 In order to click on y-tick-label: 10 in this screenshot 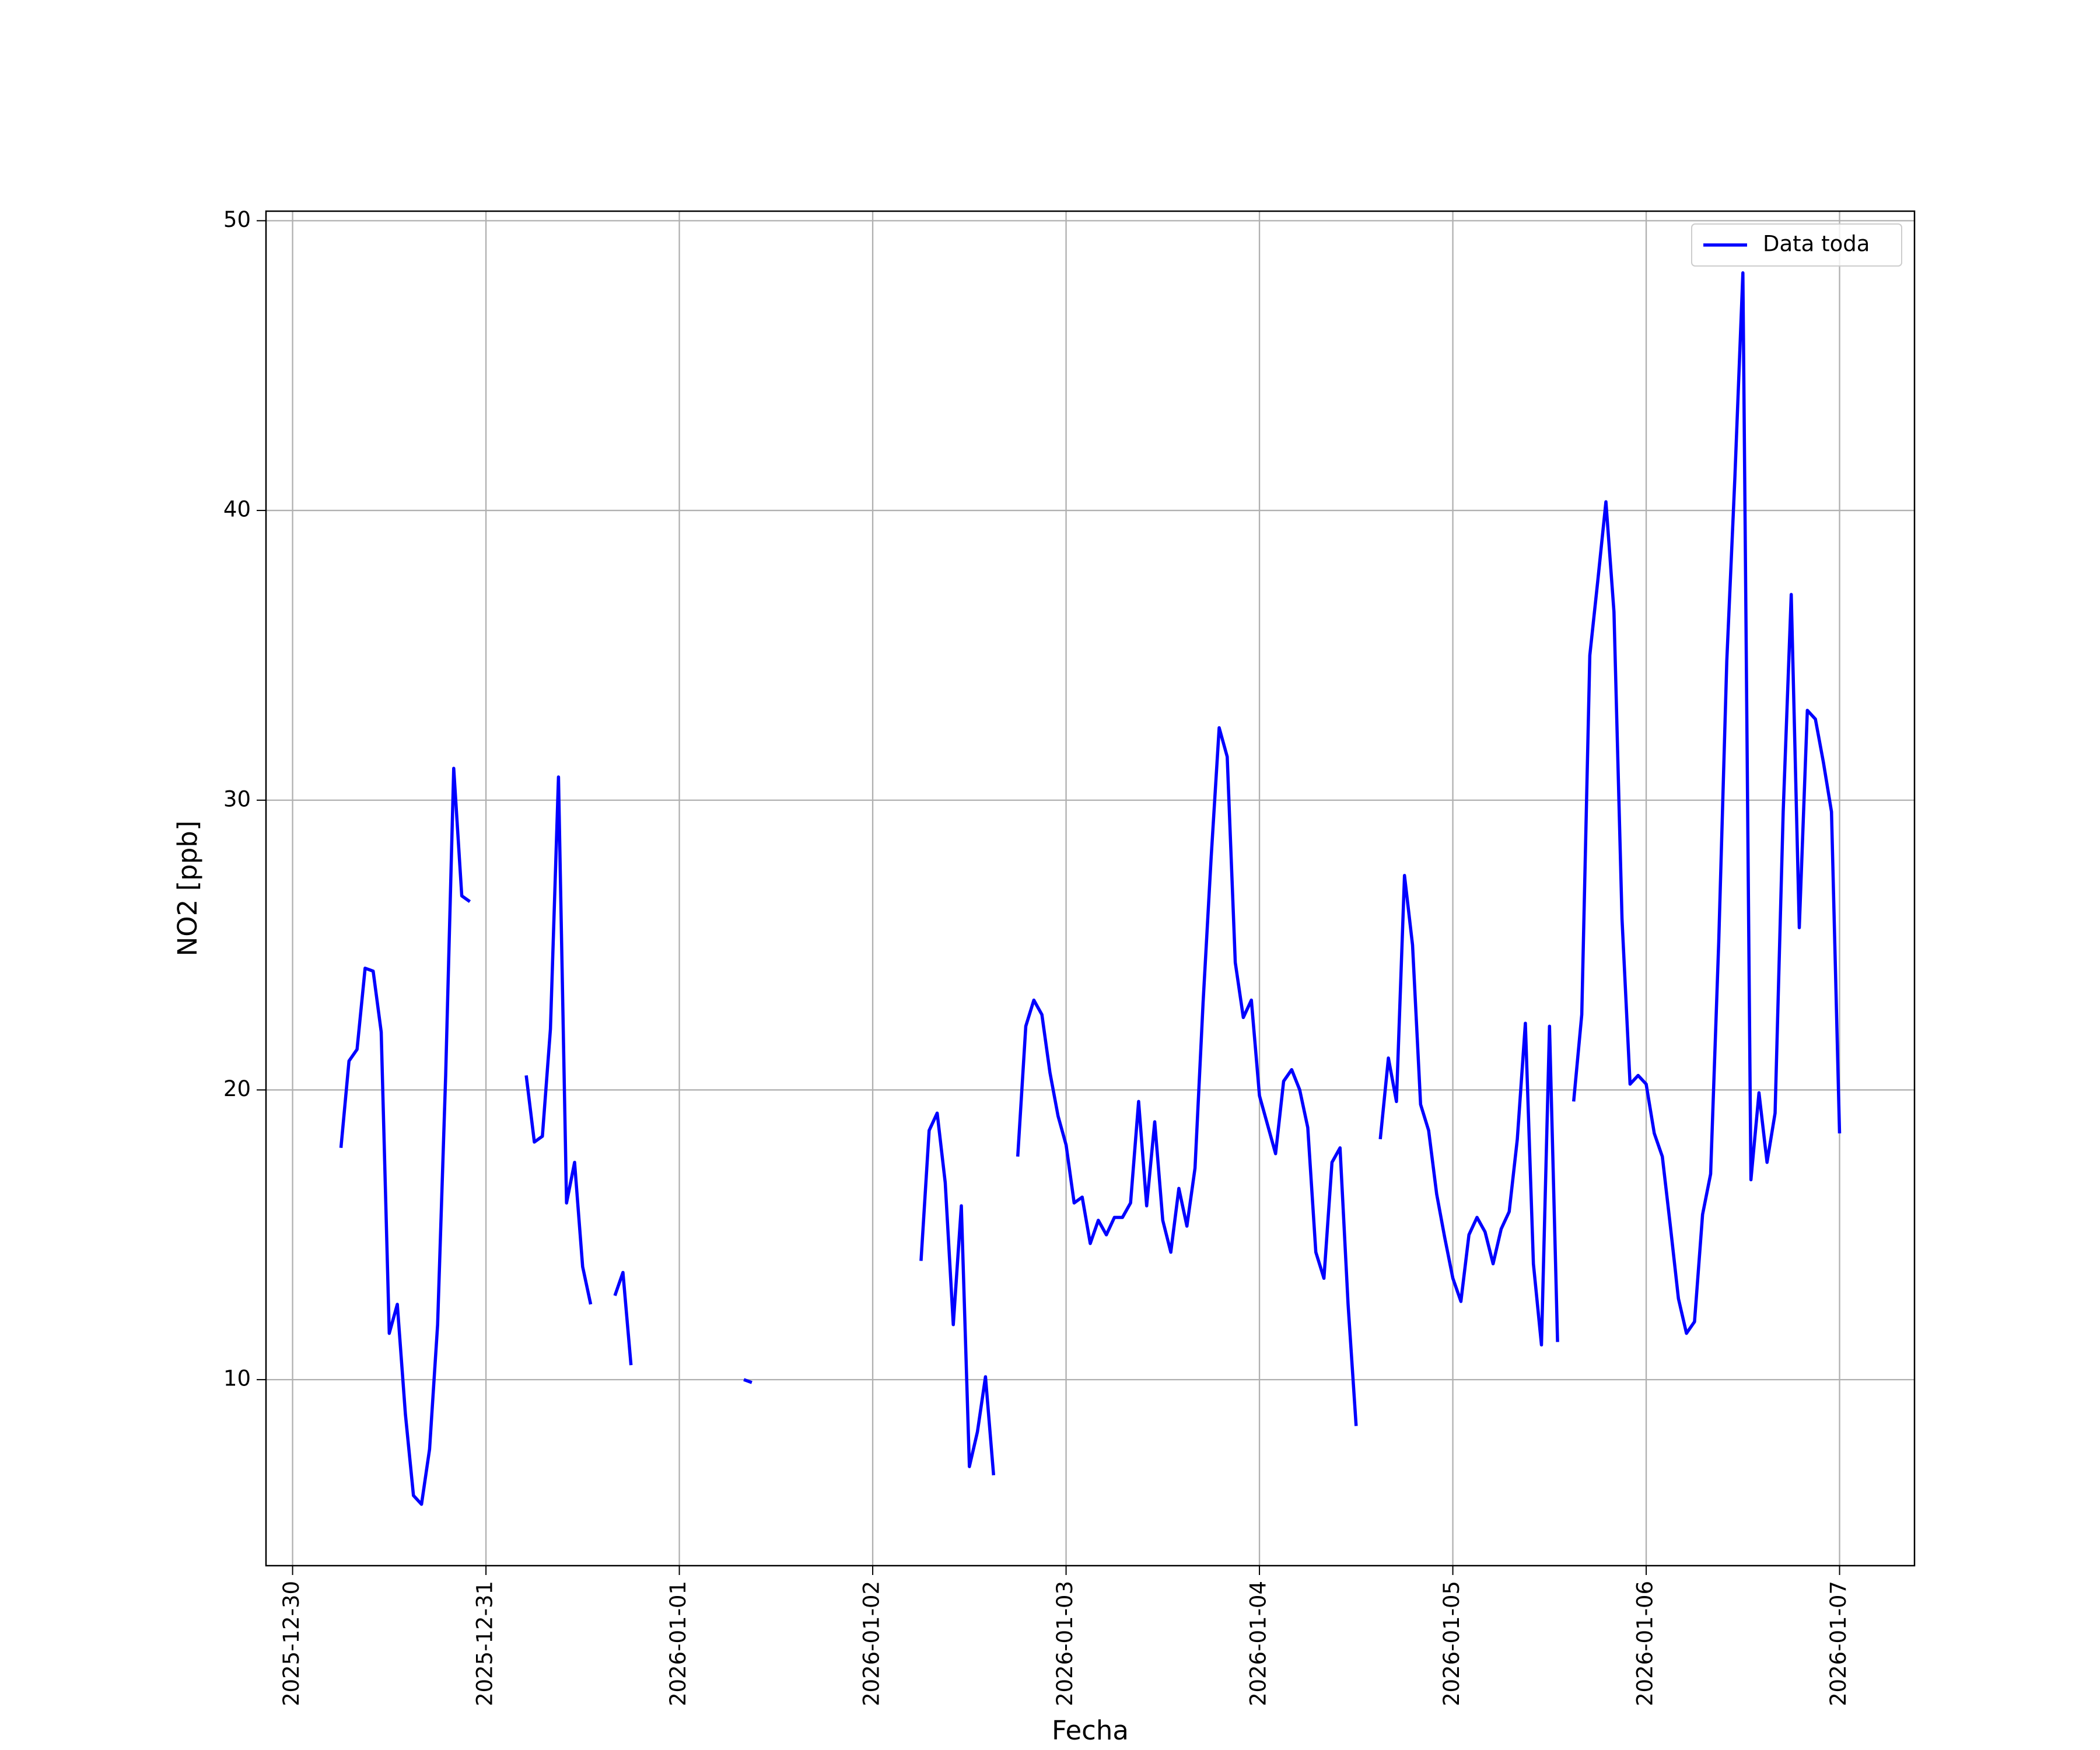, I will do `click(237, 1378)`.